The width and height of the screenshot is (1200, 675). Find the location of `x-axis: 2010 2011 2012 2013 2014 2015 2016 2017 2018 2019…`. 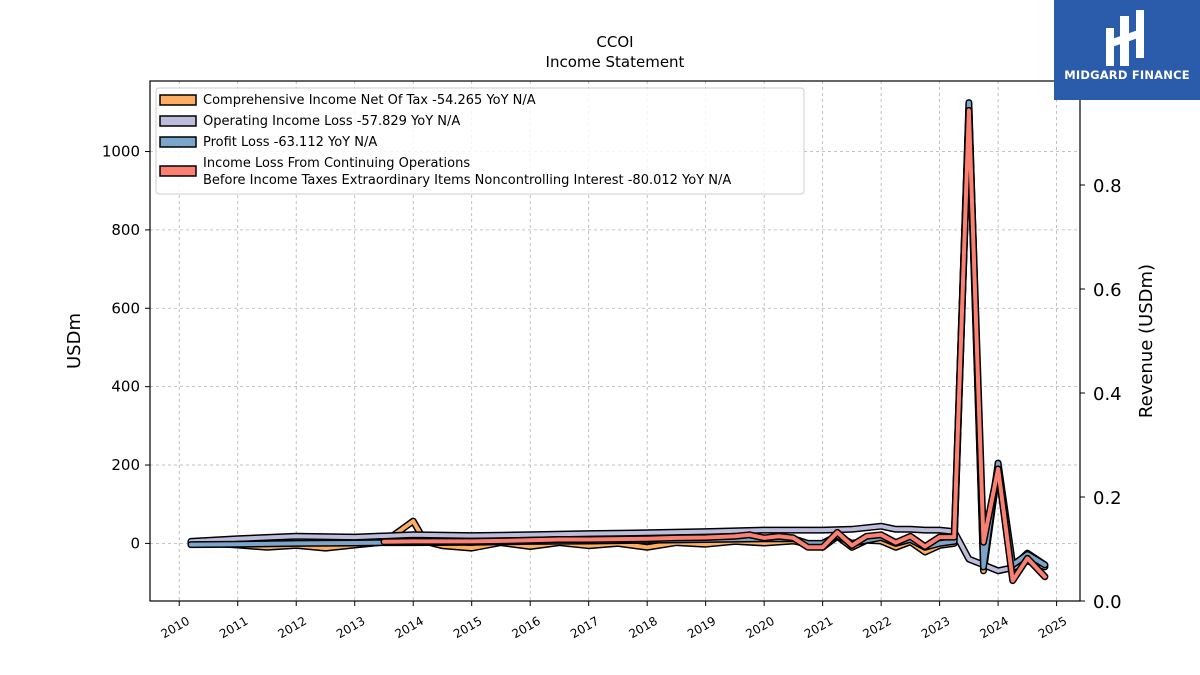

x-axis: 2010 2011 2012 2013 2014 2015 2016 2017 2018 2019… is located at coordinates (614, 621).